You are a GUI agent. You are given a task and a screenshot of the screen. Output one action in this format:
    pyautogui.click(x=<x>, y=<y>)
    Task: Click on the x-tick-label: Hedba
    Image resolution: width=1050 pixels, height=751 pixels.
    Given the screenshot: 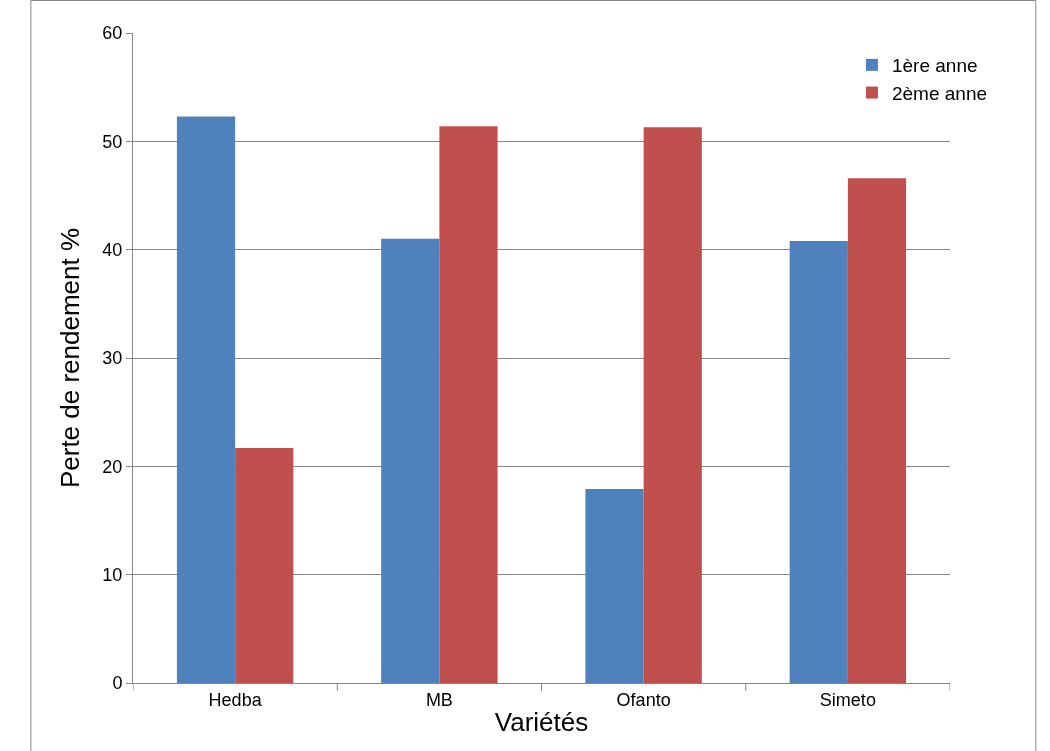 What is the action you would take?
    pyautogui.click(x=235, y=699)
    